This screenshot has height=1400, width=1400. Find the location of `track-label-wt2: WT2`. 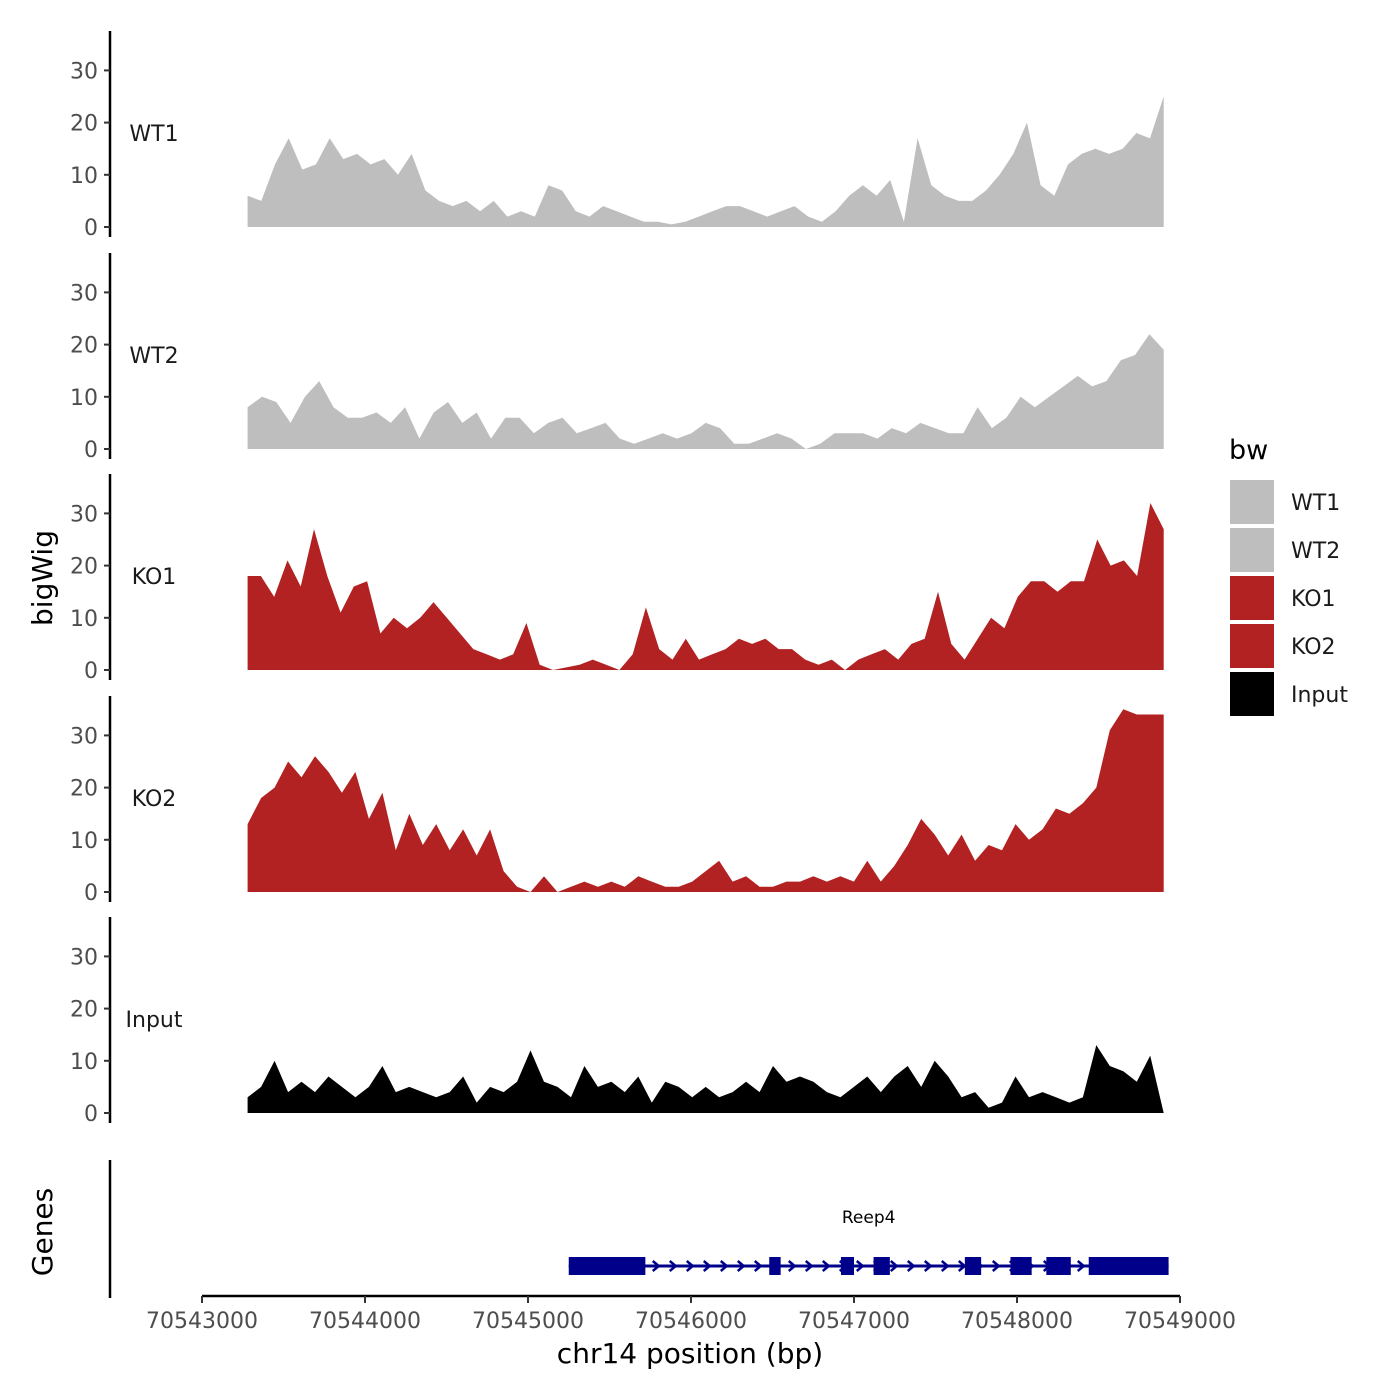

track-label-wt2: WT2 is located at coordinates (153, 356).